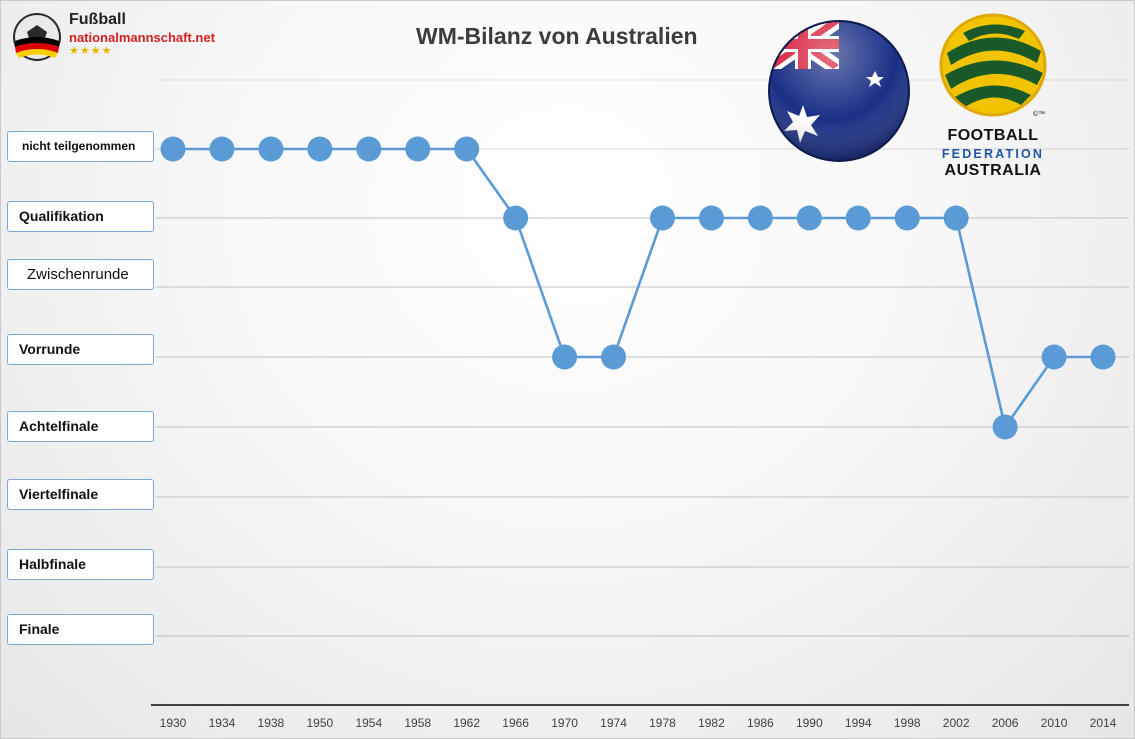 The height and width of the screenshot is (739, 1135). I want to click on x-tick-label: 1954, so click(368, 723).